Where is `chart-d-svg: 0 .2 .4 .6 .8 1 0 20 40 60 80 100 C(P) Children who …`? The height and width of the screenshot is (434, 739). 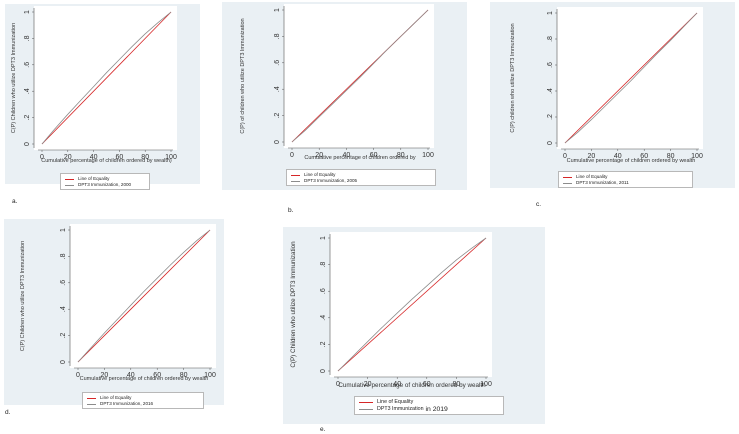
chart-d-svg: 0 .2 .4 .6 .8 1 0 20 40 60 80 100 C(P) Children who … is located at coordinates (118, 303).